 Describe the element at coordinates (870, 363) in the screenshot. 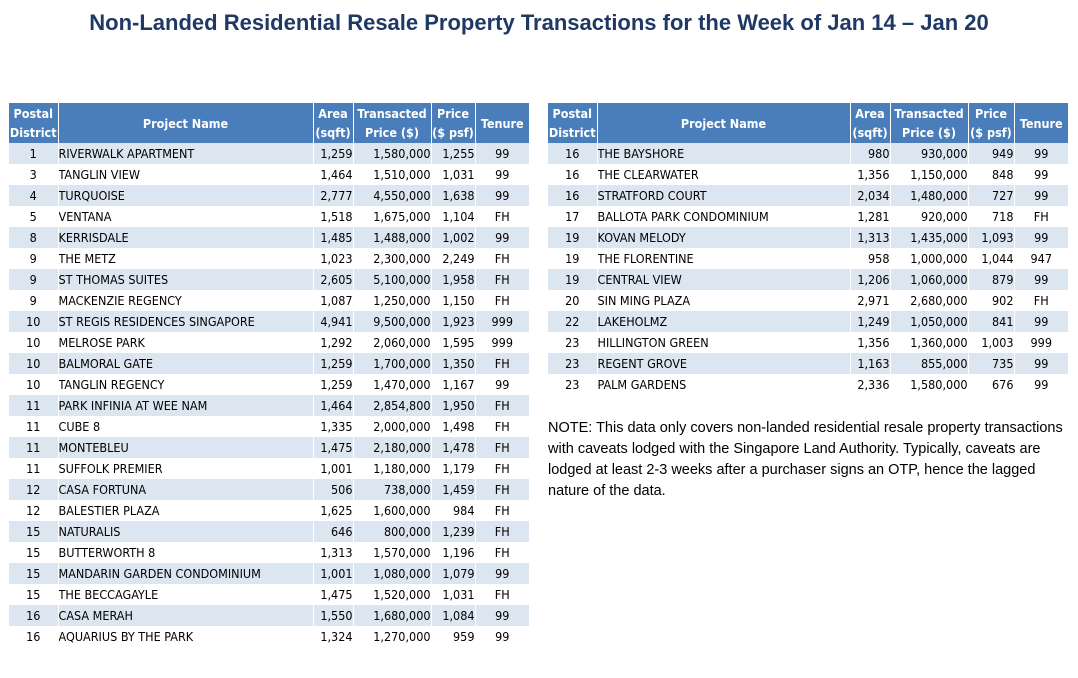

I see `area-cell: 1,163` at that location.